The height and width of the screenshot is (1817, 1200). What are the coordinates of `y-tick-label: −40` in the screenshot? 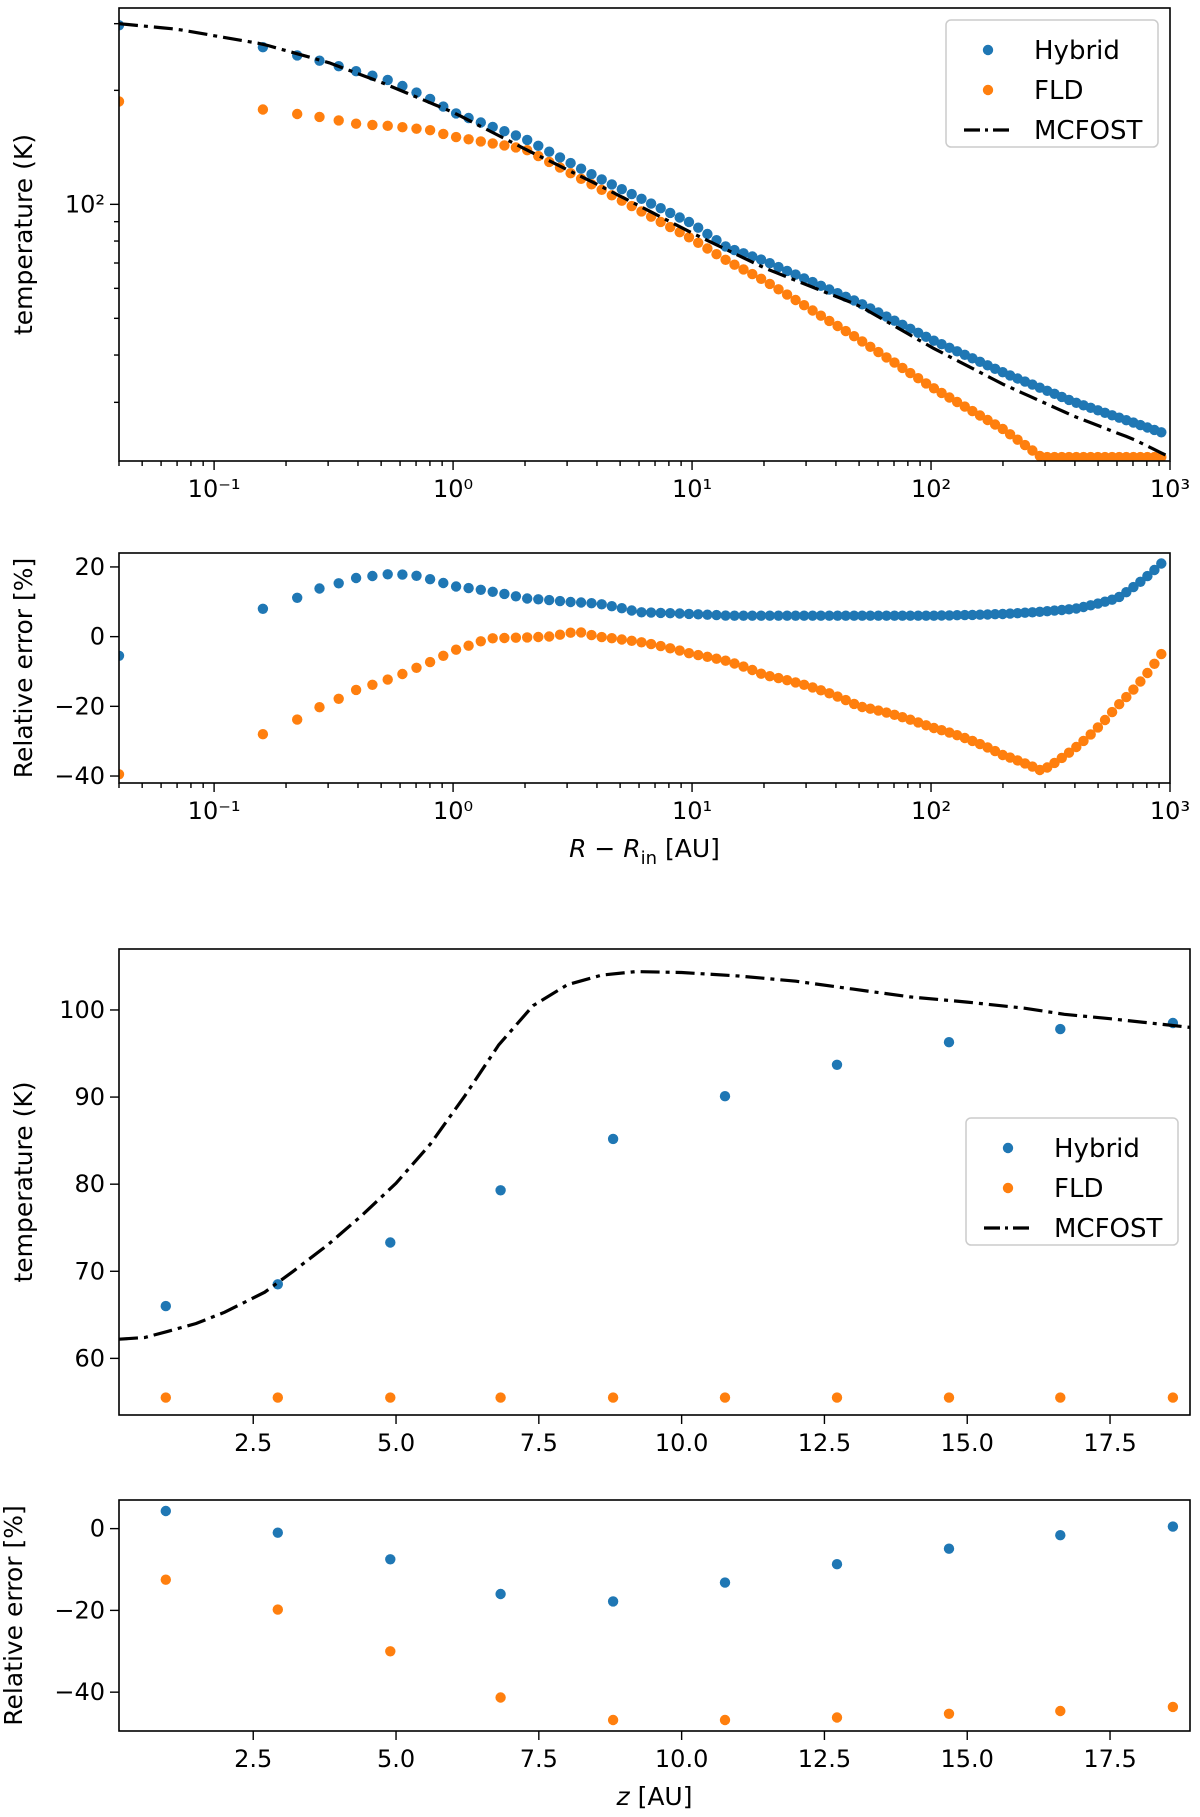 It's located at (79, 1692).